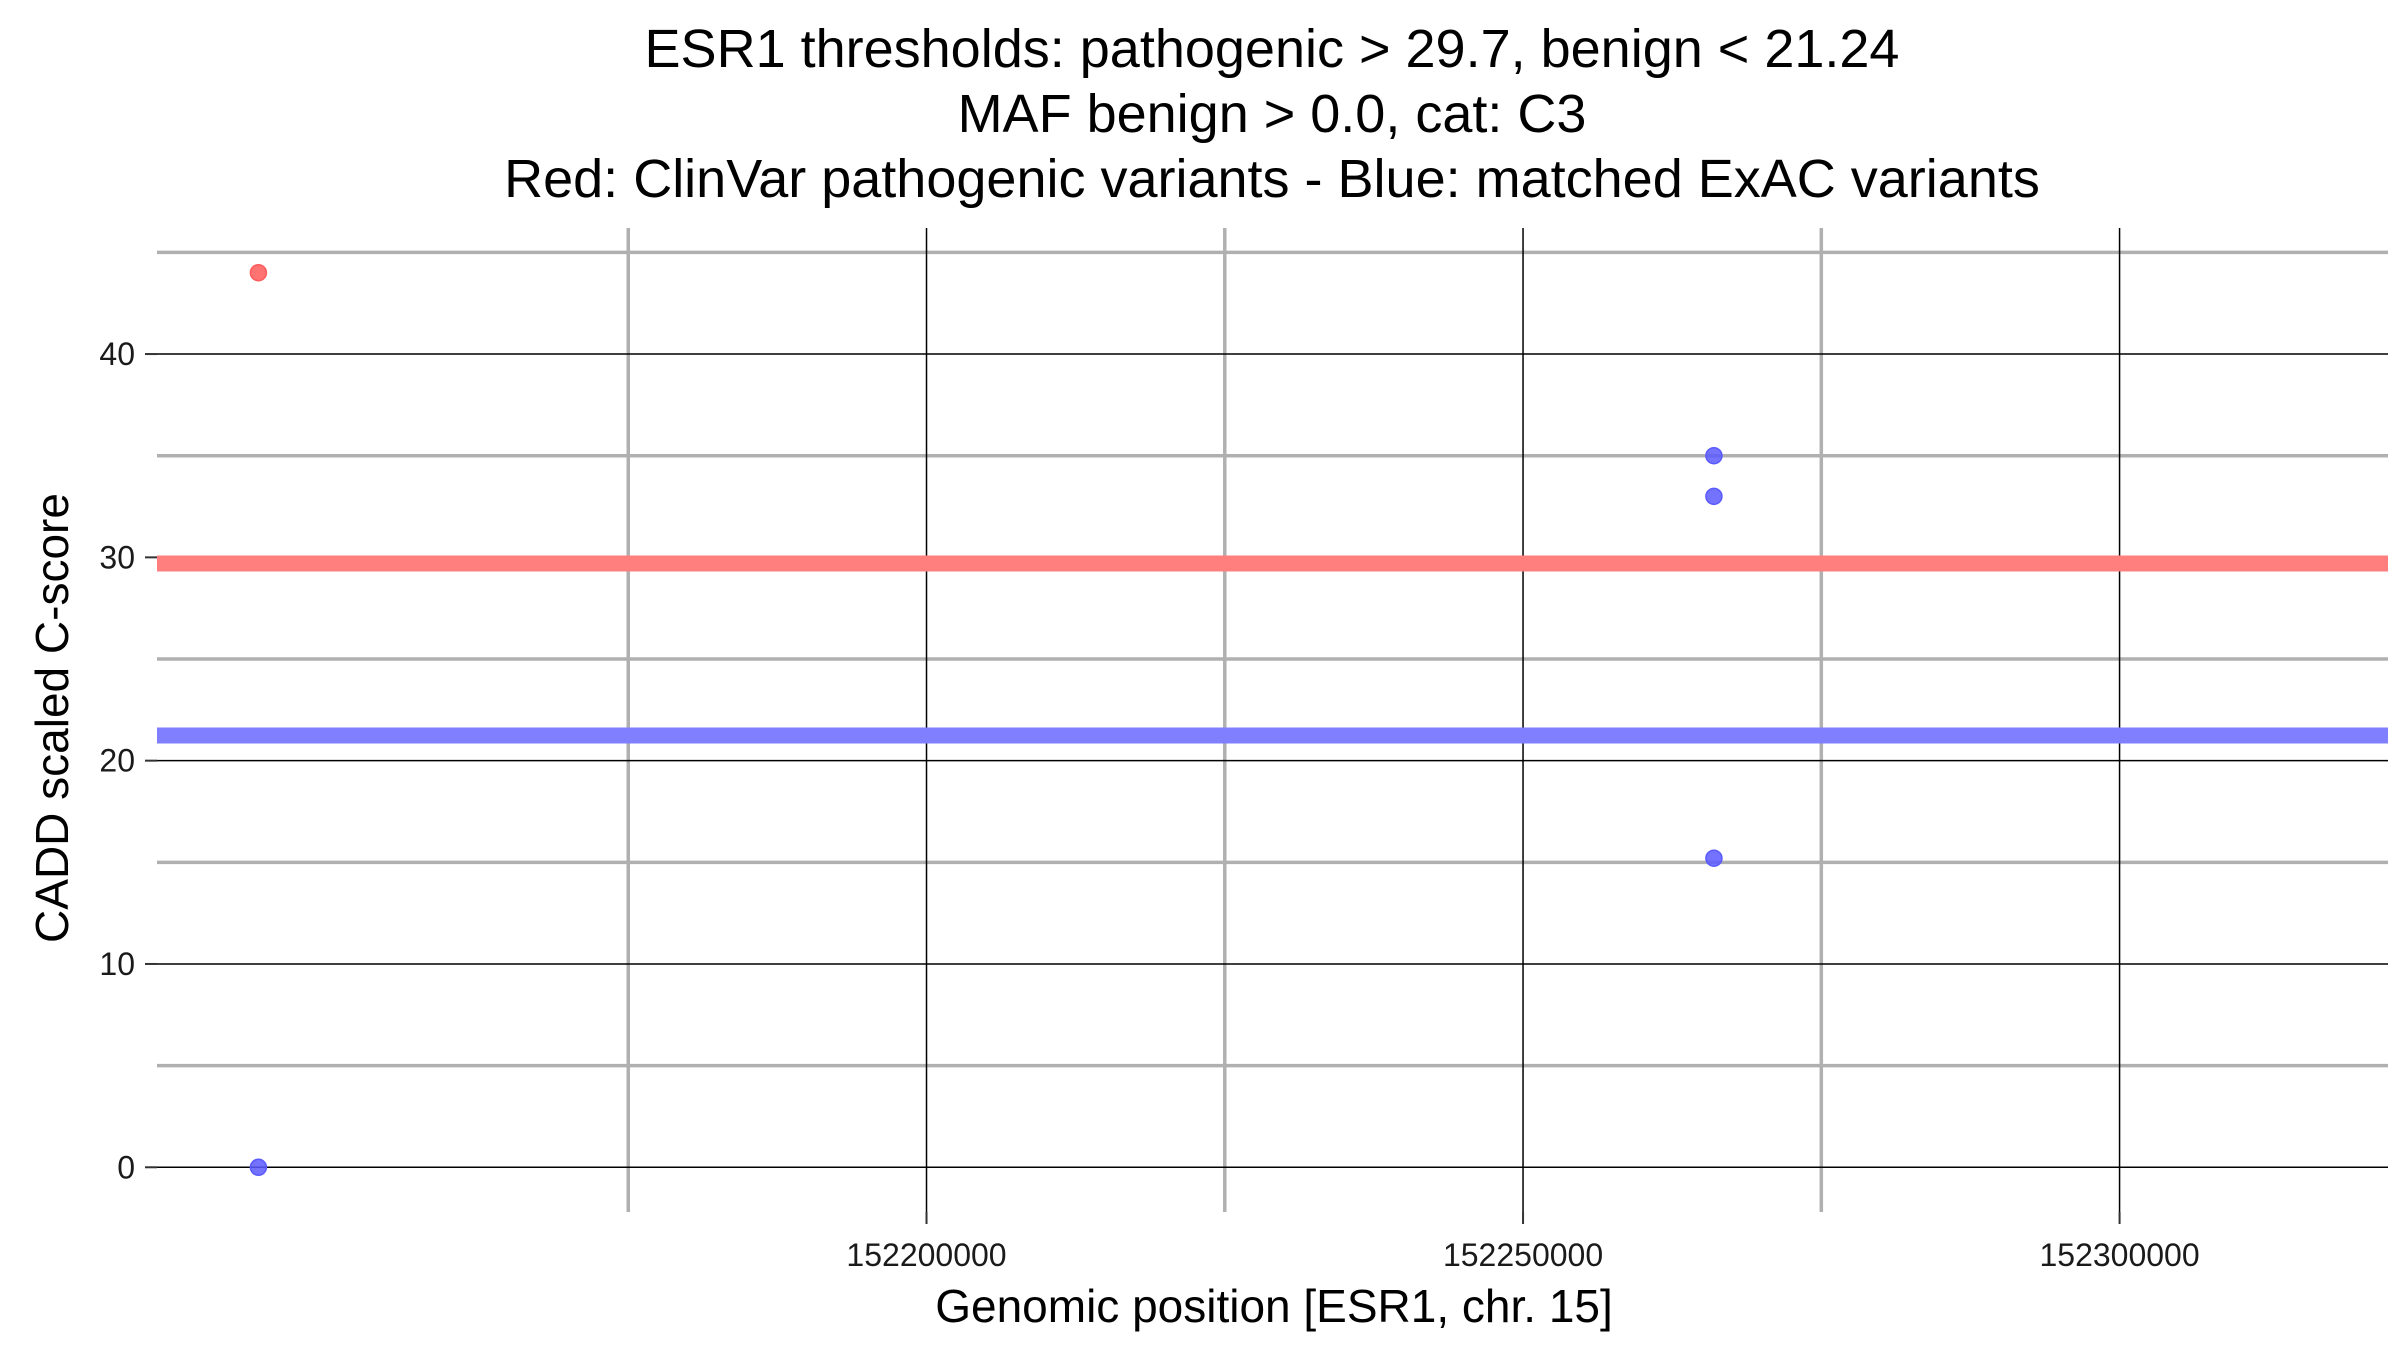 The image size is (2400, 1350). Describe the element at coordinates (117, 557) in the screenshot. I see `y-tick-label: 30` at that location.